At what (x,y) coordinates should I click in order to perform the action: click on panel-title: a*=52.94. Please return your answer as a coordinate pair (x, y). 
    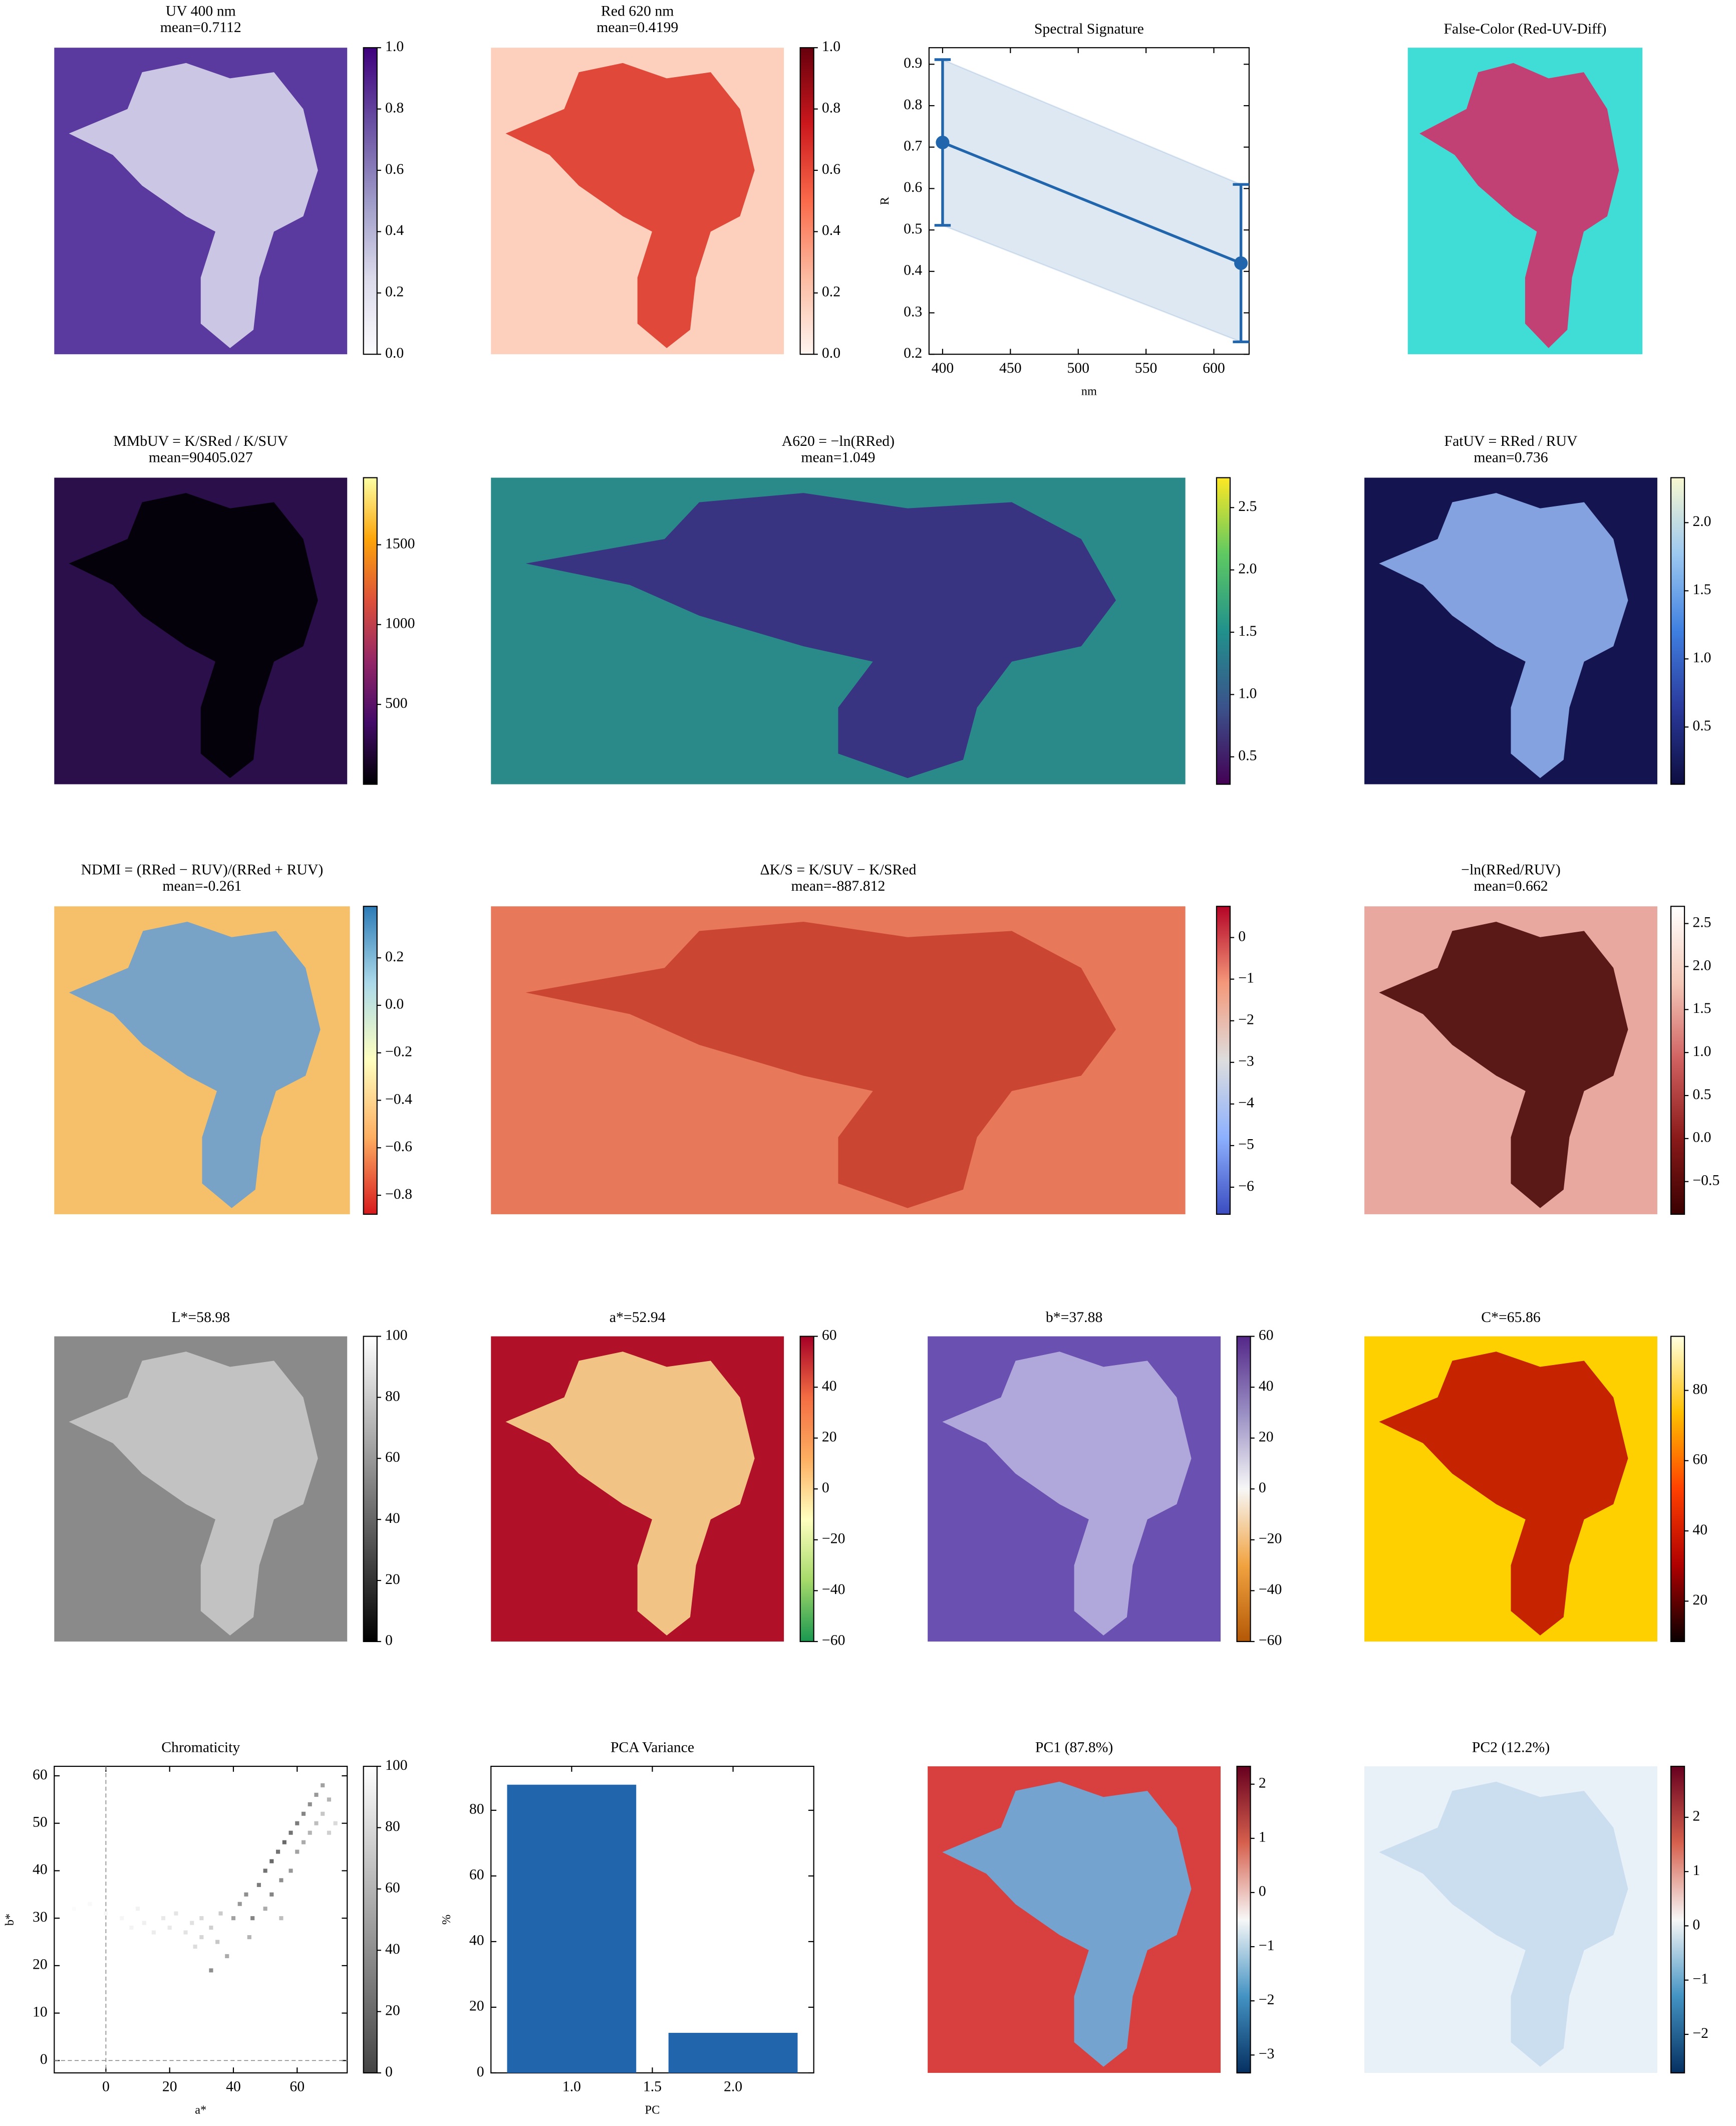
    Looking at the image, I should click on (638, 1317).